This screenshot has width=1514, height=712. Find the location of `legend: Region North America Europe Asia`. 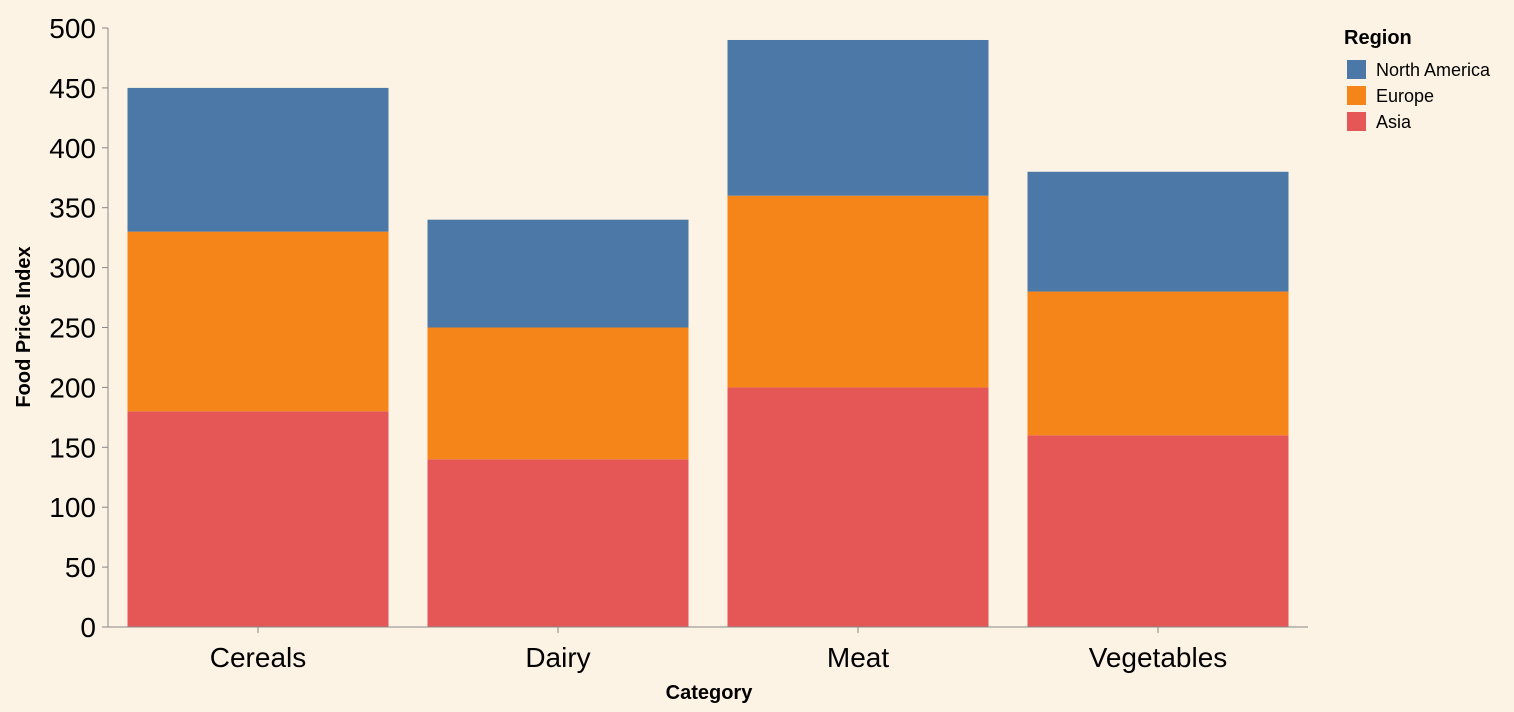

legend: Region North America Europe Asia is located at coordinates (1417, 79).